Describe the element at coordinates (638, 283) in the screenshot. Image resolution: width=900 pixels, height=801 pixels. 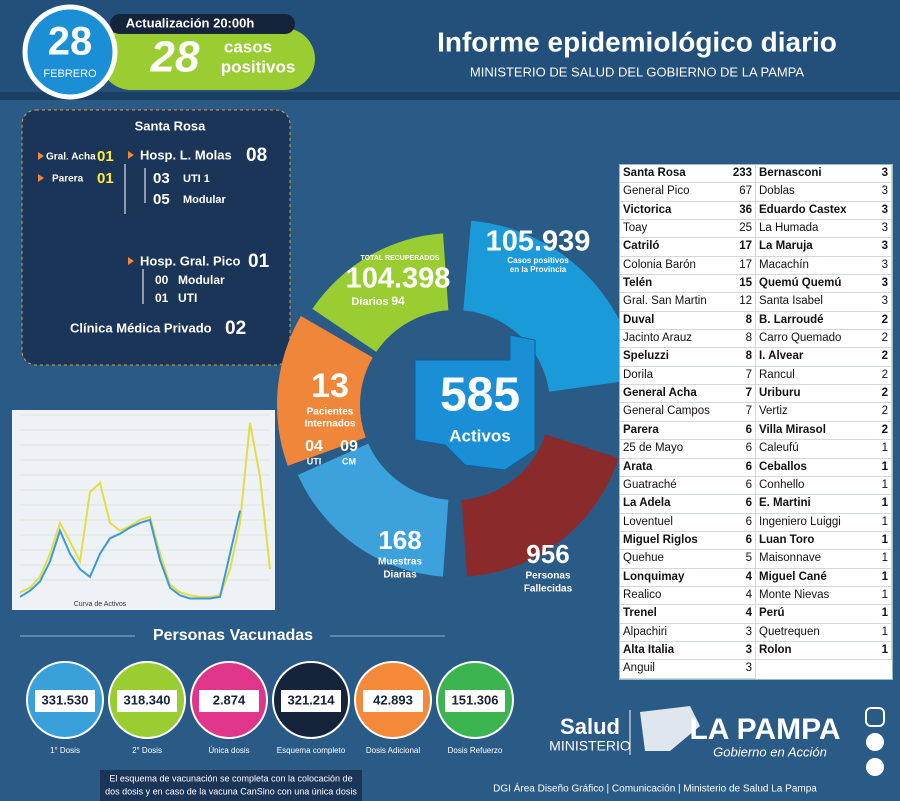
I see `locality: Telén` at that location.